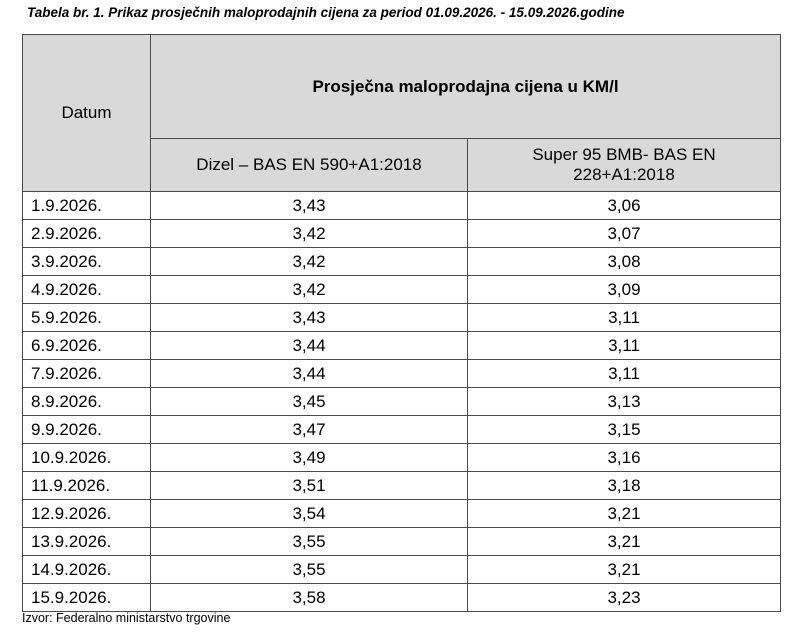 This screenshot has height=634, width=800. What do you see at coordinates (309, 401) in the screenshot?
I see `diesel-price-cell: 3,45` at bounding box center [309, 401].